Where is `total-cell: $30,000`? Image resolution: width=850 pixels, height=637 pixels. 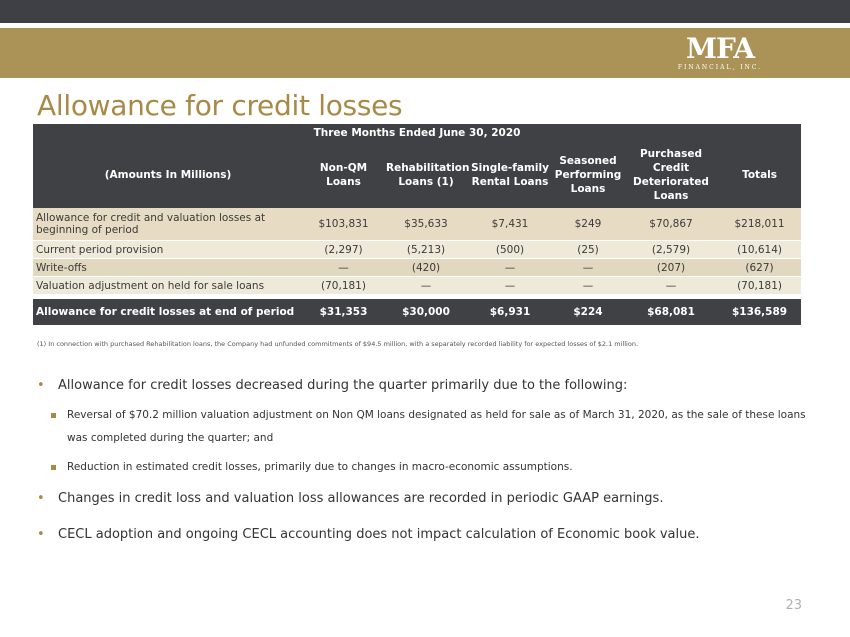
total-cell: $30,000 is located at coordinates (426, 312).